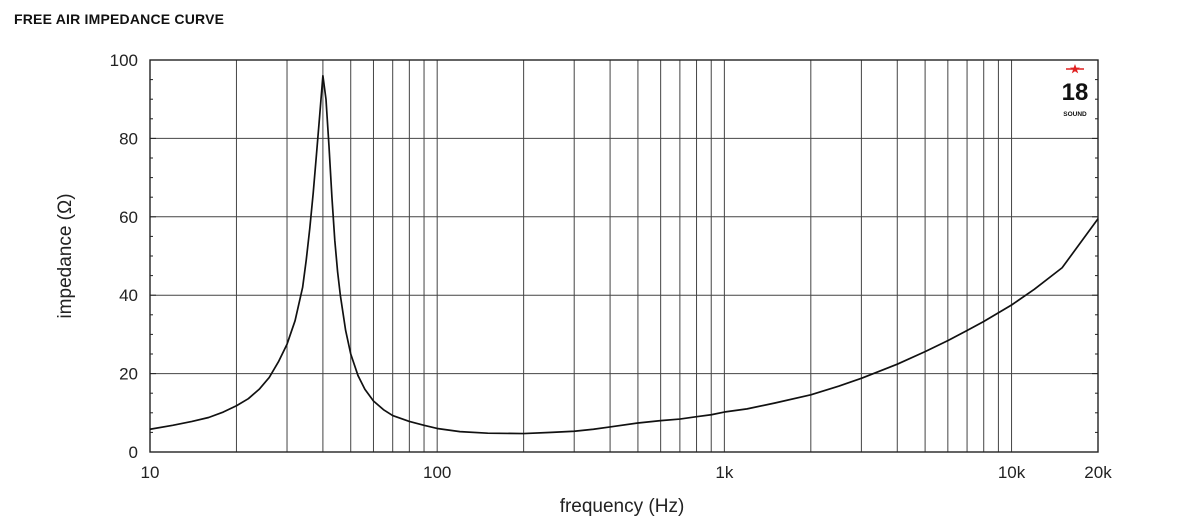 The image size is (1200, 528). What do you see at coordinates (119, 19) in the screenshot?
I see `page-title: FREE AIR IMPEDANCE CURVE` at bounding box center [119, 19].